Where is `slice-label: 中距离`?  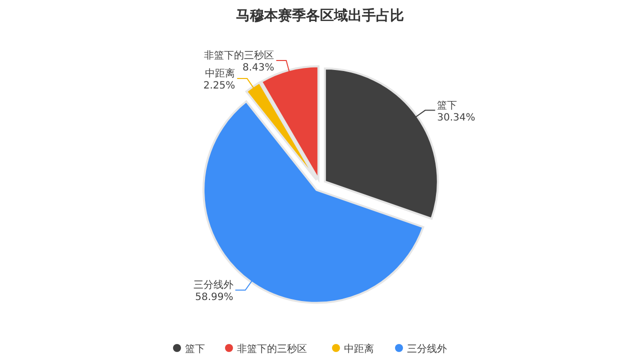
slice-label: 中距离 is located at coordinates (220, 74).